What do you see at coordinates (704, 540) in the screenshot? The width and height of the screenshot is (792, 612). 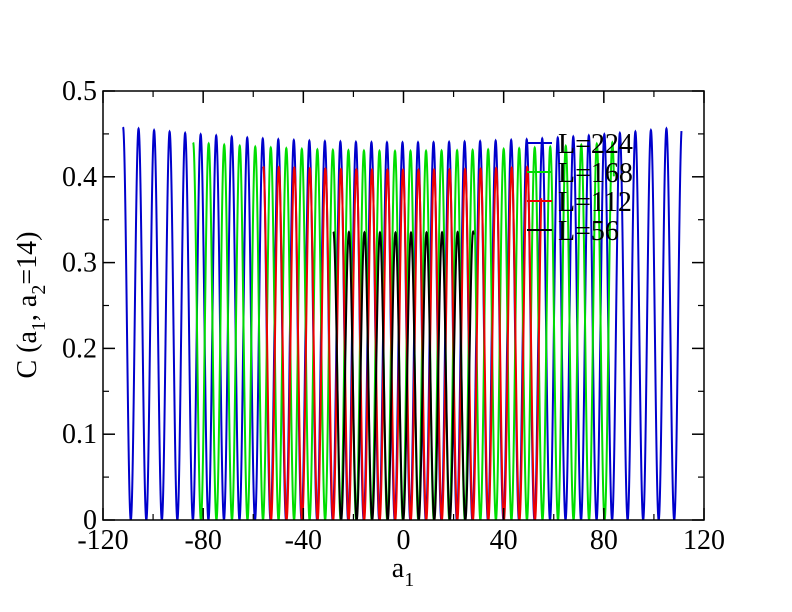 I see `x-tick-label: 120` at bounding box center [704, 540].